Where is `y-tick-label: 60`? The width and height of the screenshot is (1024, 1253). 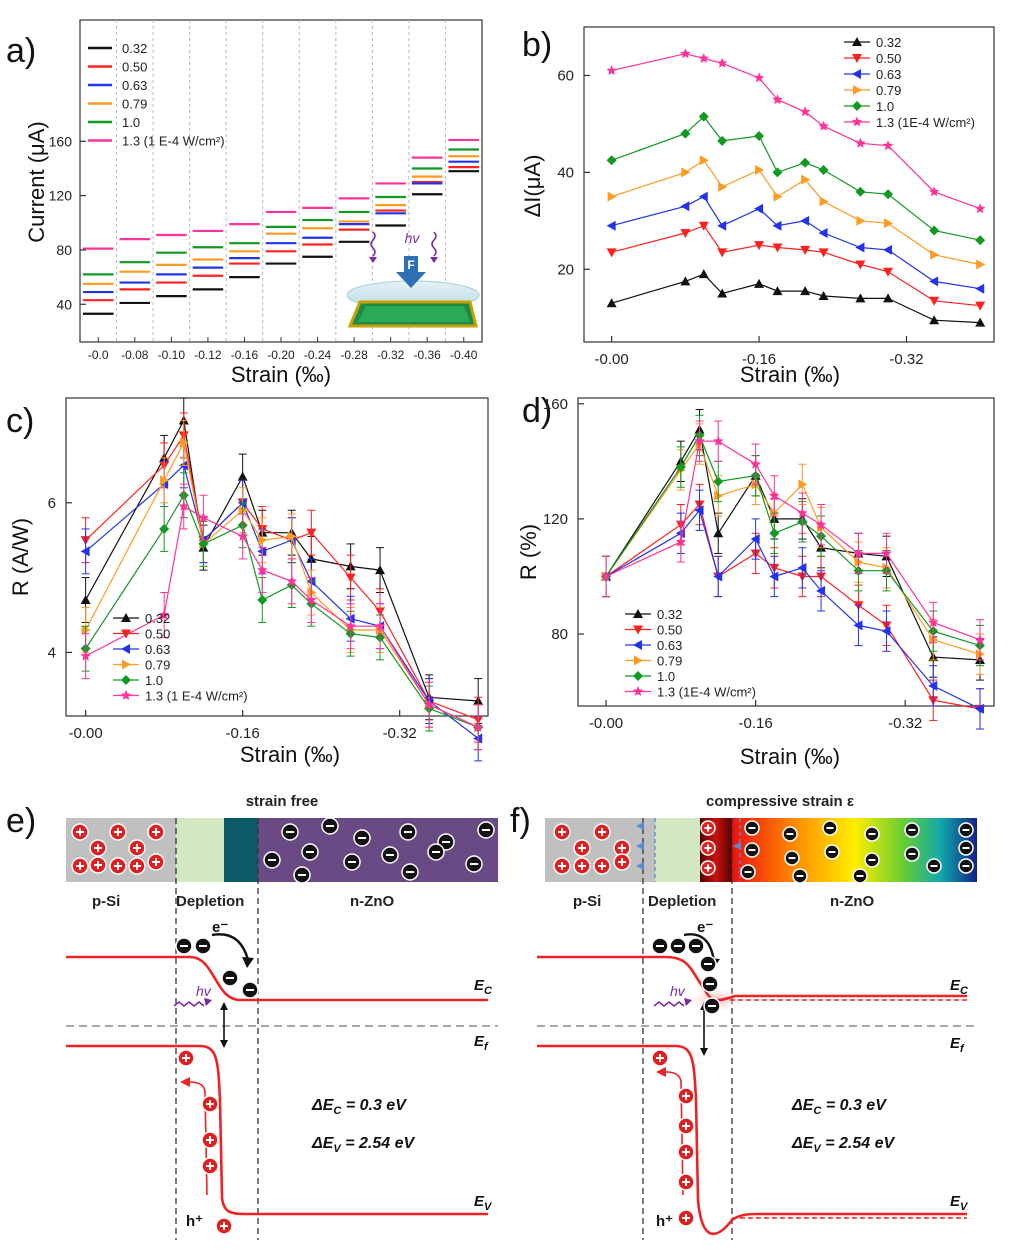
y-tick-label: 60 is located at coordinates (565, 75).